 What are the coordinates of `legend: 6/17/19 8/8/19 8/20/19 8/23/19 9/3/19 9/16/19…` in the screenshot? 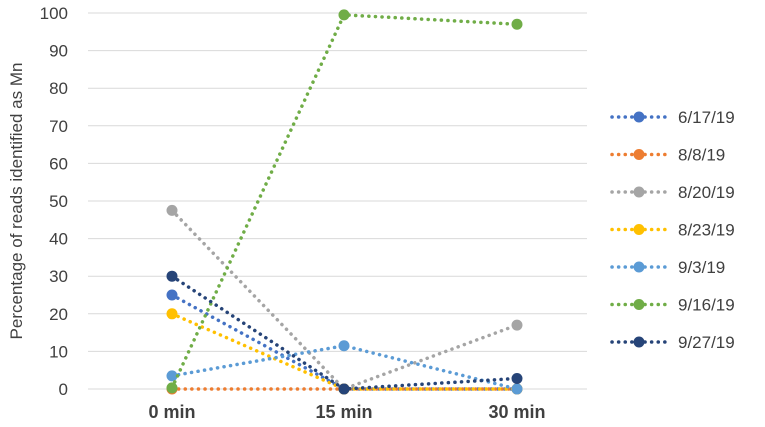 It's located at (672, 230).